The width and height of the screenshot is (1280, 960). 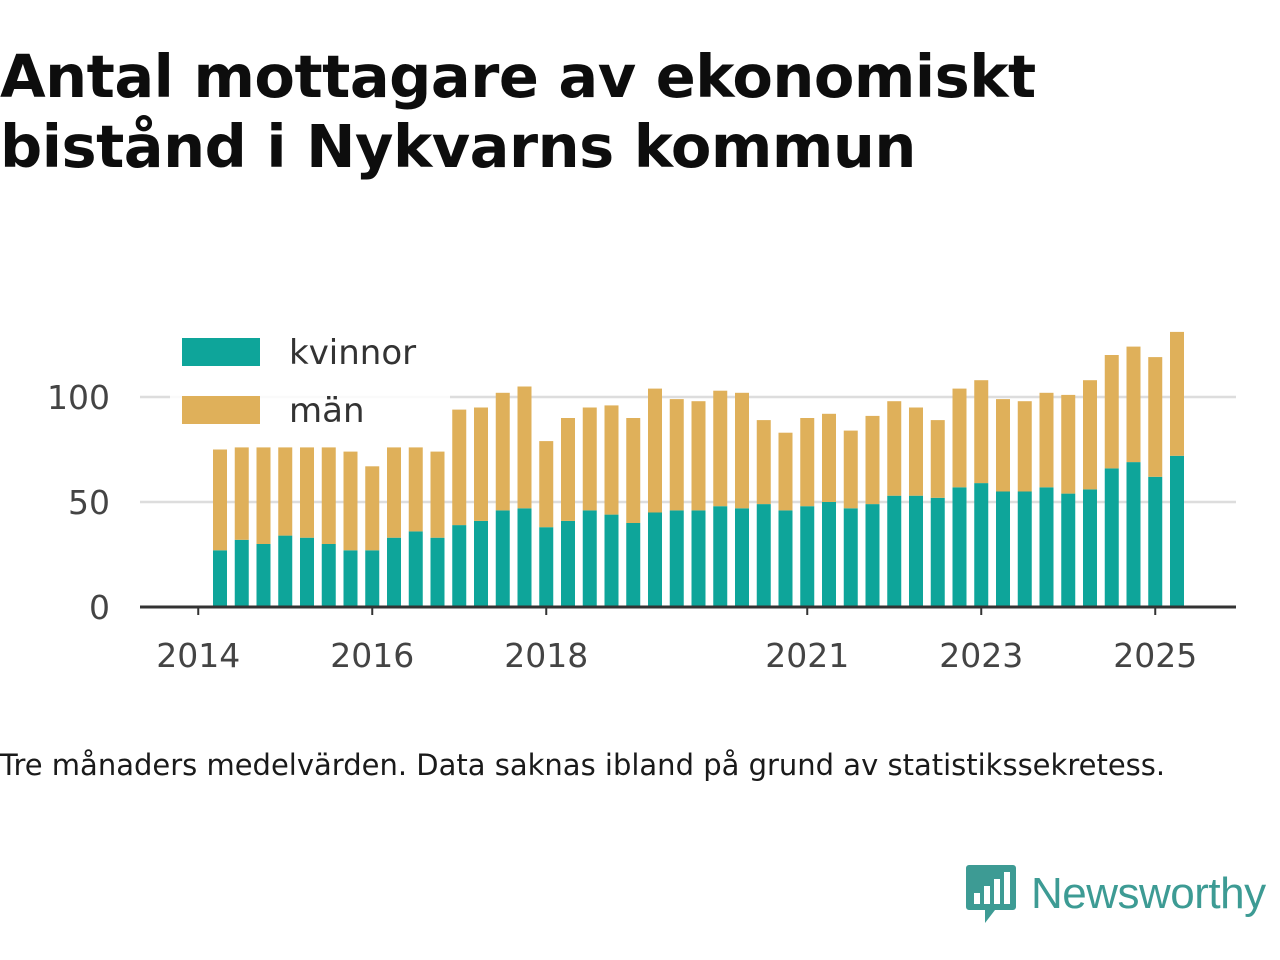 I want to click on x-tick-label: 2021, so click(x=807, y=655).